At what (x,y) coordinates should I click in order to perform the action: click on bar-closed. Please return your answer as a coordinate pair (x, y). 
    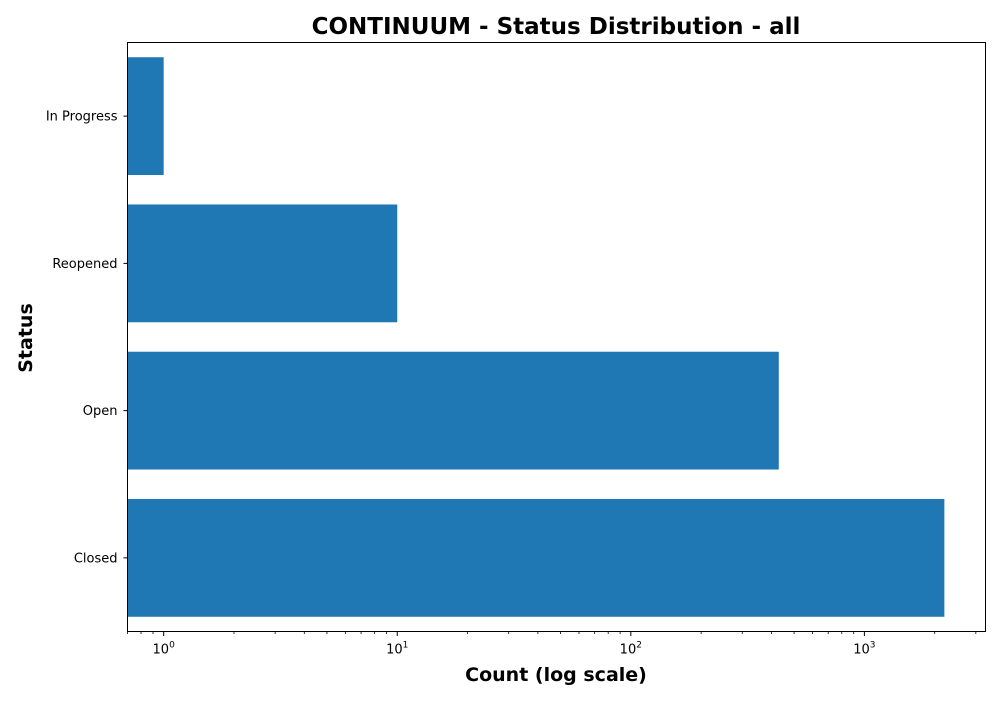
    Looking at the image, I should click on (536, 557).